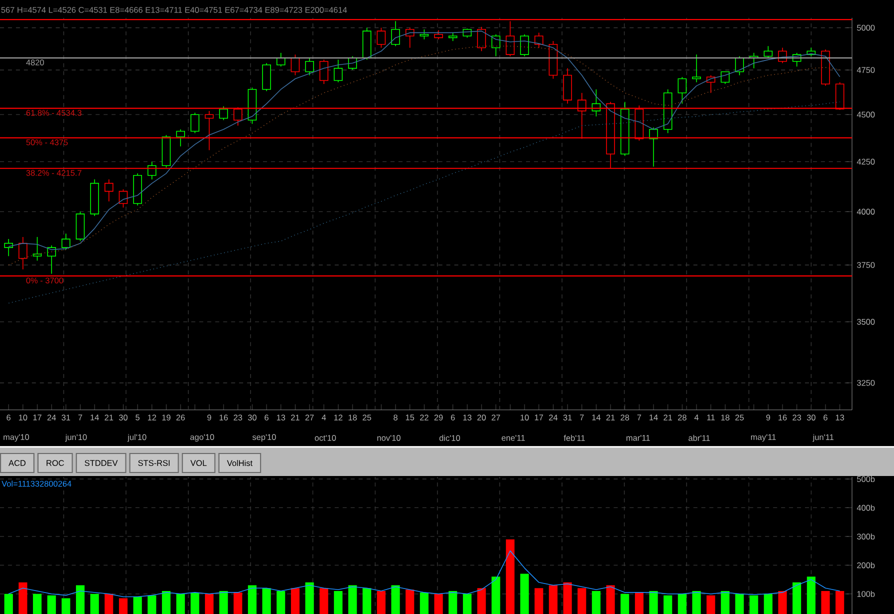 The width and height of the screenshot is (894, 614). What do you see at coordinates (180, 417) in the screenshot?
I see `x-tick-label: 26` at bounding box center [180, 417].